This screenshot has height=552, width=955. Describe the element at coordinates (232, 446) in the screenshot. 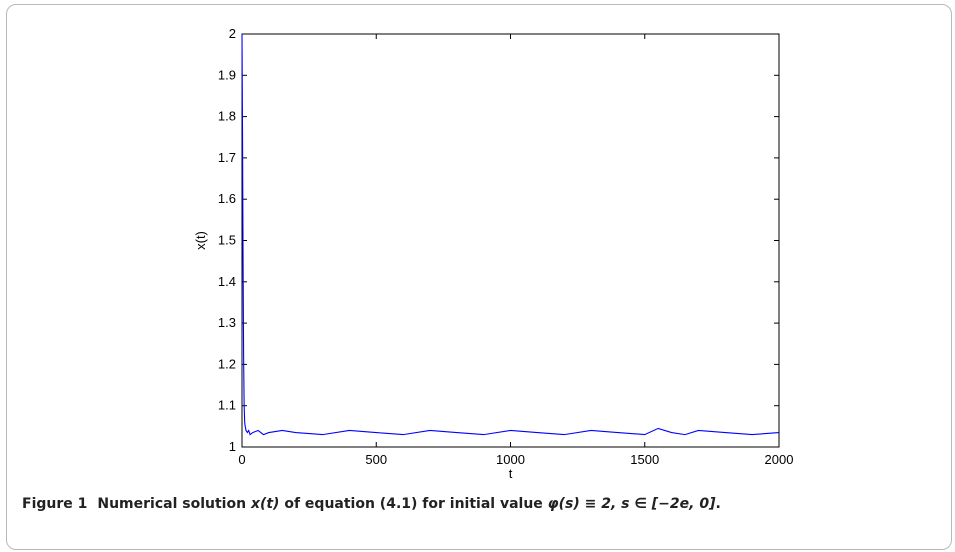

I see `y-tick-label: 1` at that location.